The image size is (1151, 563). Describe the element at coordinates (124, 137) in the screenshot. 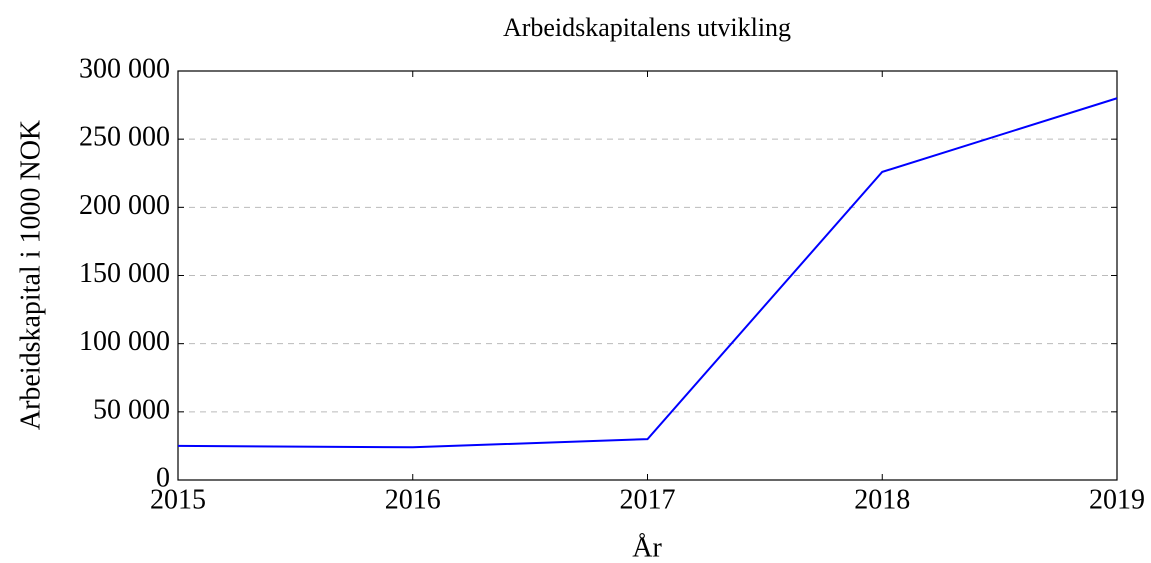

I see `y-tick-label: 250 000` at that location.